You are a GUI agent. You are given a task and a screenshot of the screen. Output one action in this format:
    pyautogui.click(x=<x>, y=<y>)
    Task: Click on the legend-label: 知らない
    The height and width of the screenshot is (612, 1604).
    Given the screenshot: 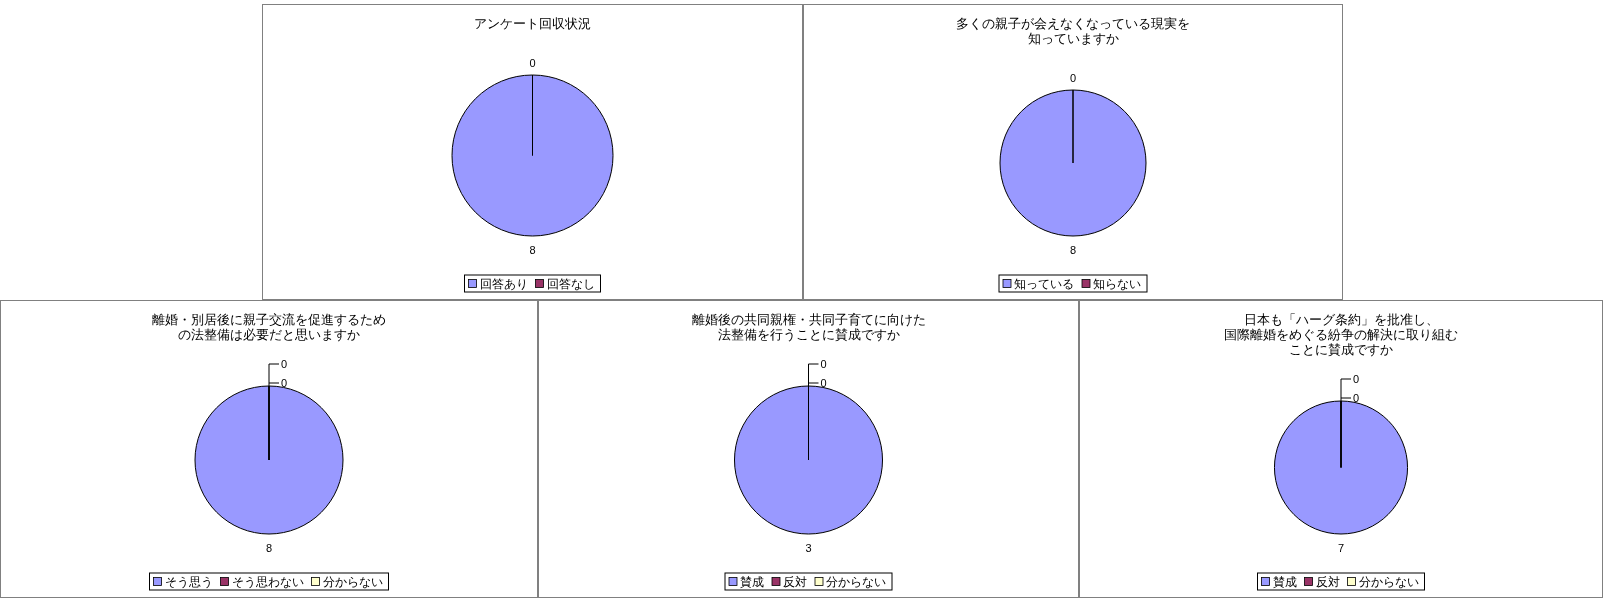 What is the action you would take?
    pyautogui.click(x=1117, y=284)
    